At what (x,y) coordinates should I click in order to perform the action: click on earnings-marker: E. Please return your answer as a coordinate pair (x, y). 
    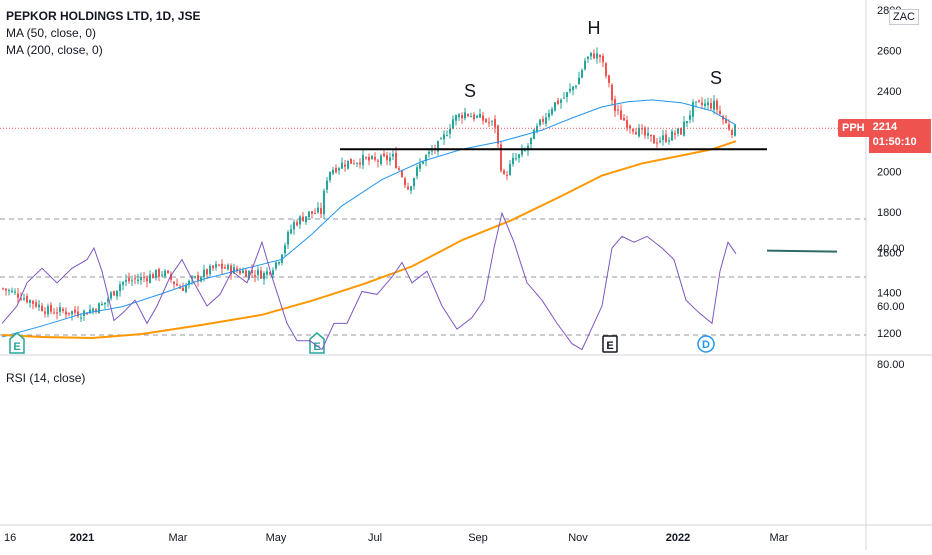
    Looking at the image, I should click on (17, 343).